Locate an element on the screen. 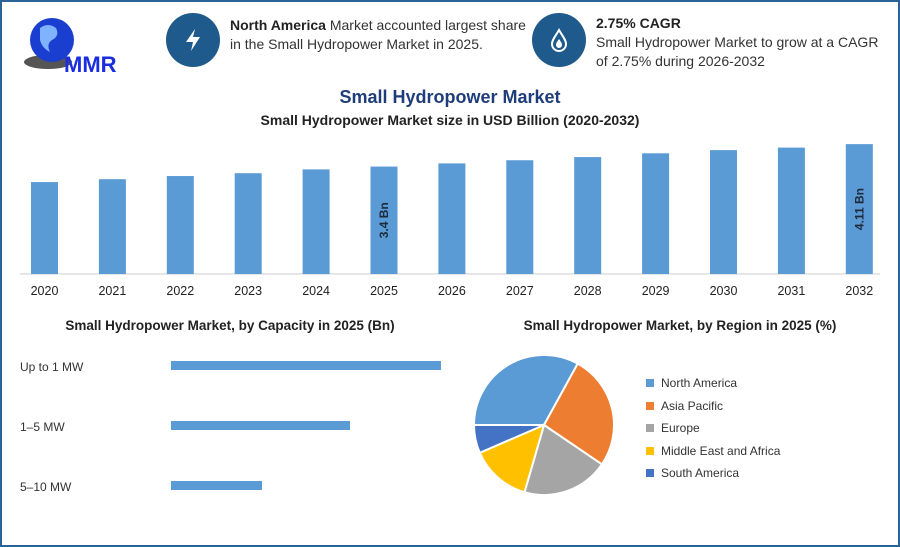 The image size is (900, 547). x-tick-label: 2025 is located at coordinates (384, 291).